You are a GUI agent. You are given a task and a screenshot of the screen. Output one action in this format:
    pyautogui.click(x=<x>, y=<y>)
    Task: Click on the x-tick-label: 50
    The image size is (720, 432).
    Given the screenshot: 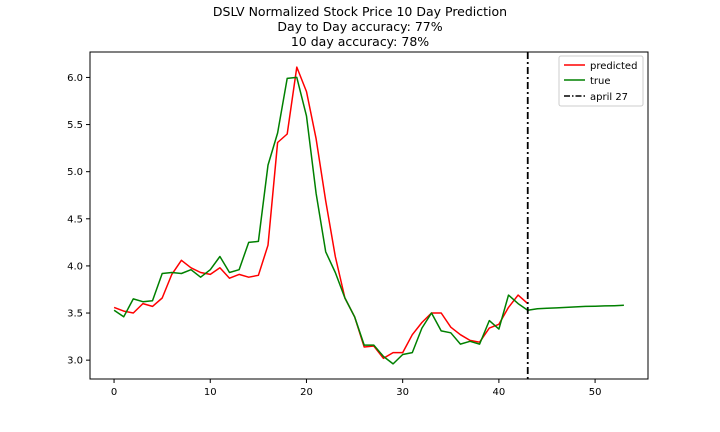 What is the action you would take?
    pyautogui.click(x=595, y=392)
    